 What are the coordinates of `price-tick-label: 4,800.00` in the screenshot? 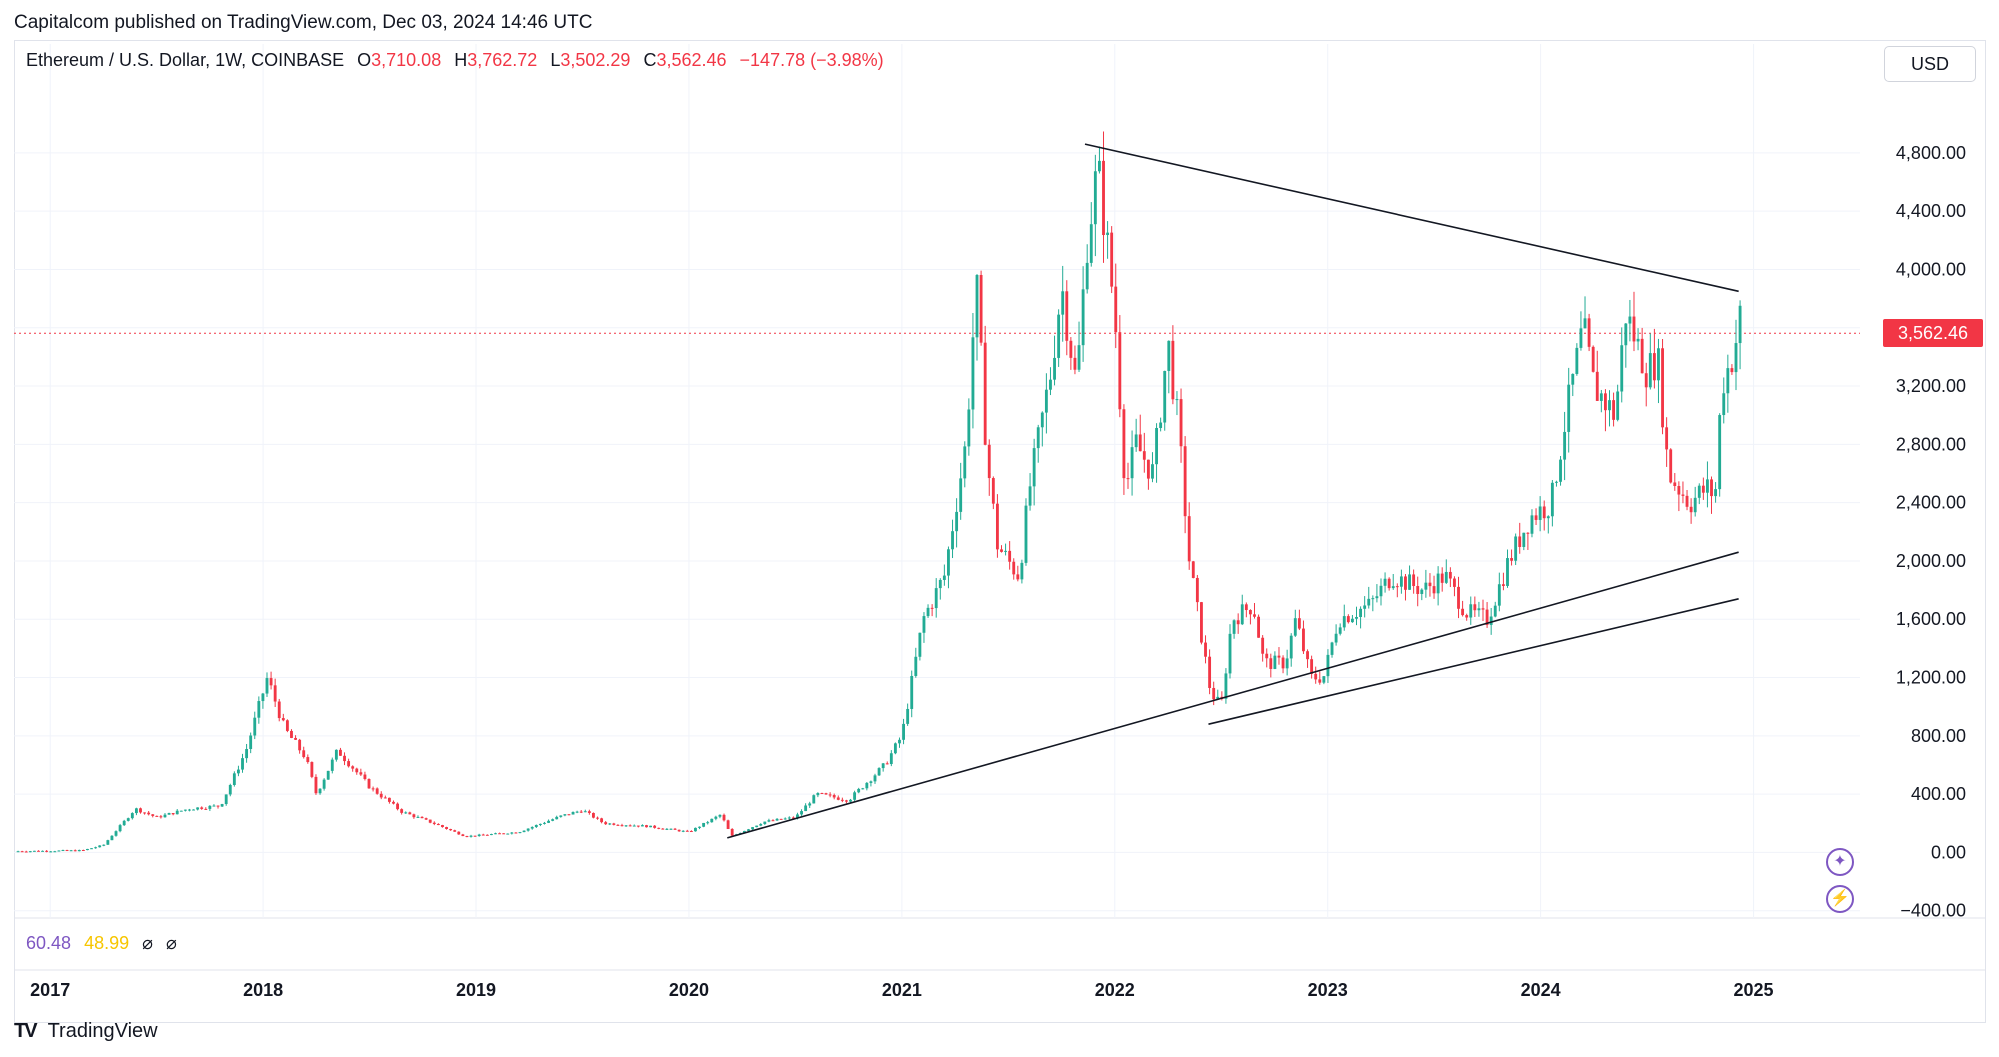 It's located at (1931, 153).